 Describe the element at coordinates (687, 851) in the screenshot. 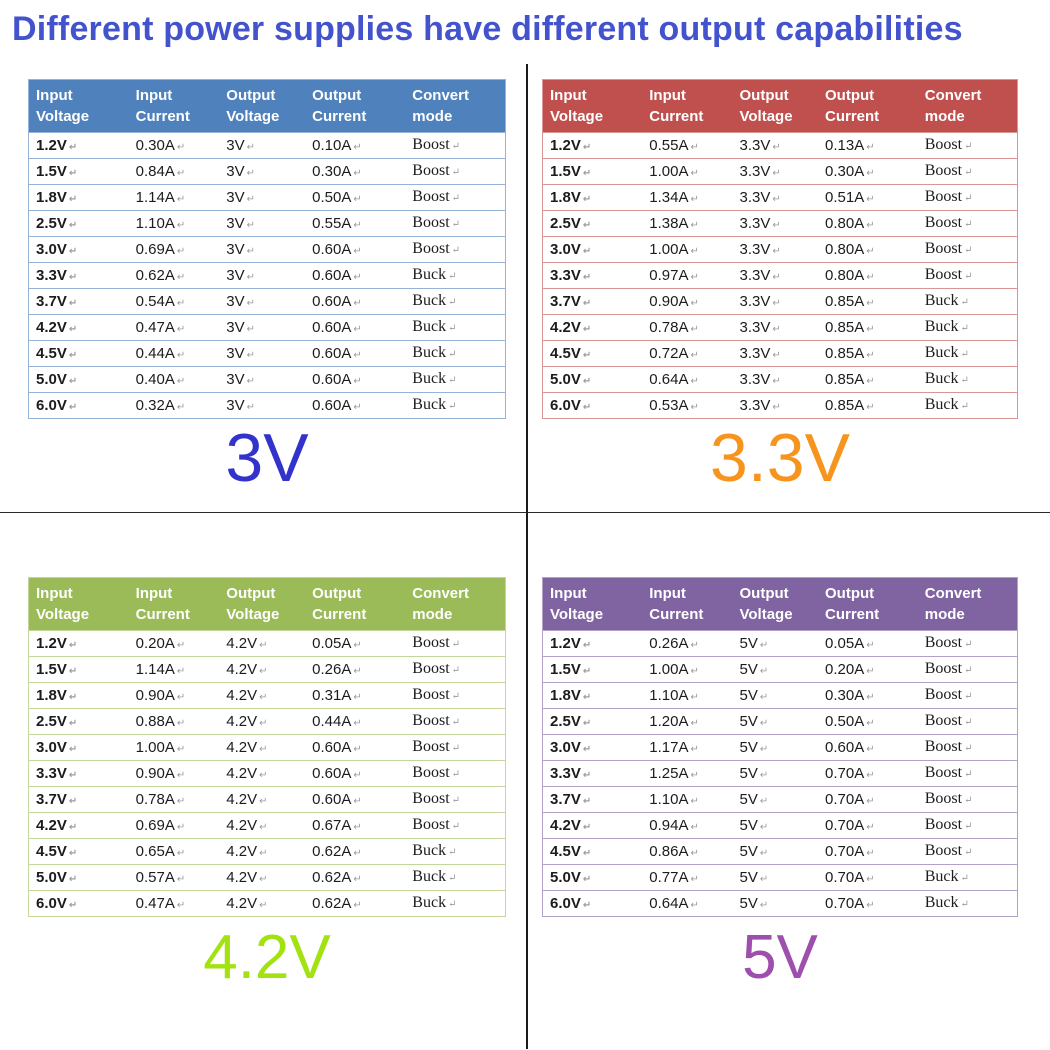

I see `input-current-cell: 0.86A` at that location.